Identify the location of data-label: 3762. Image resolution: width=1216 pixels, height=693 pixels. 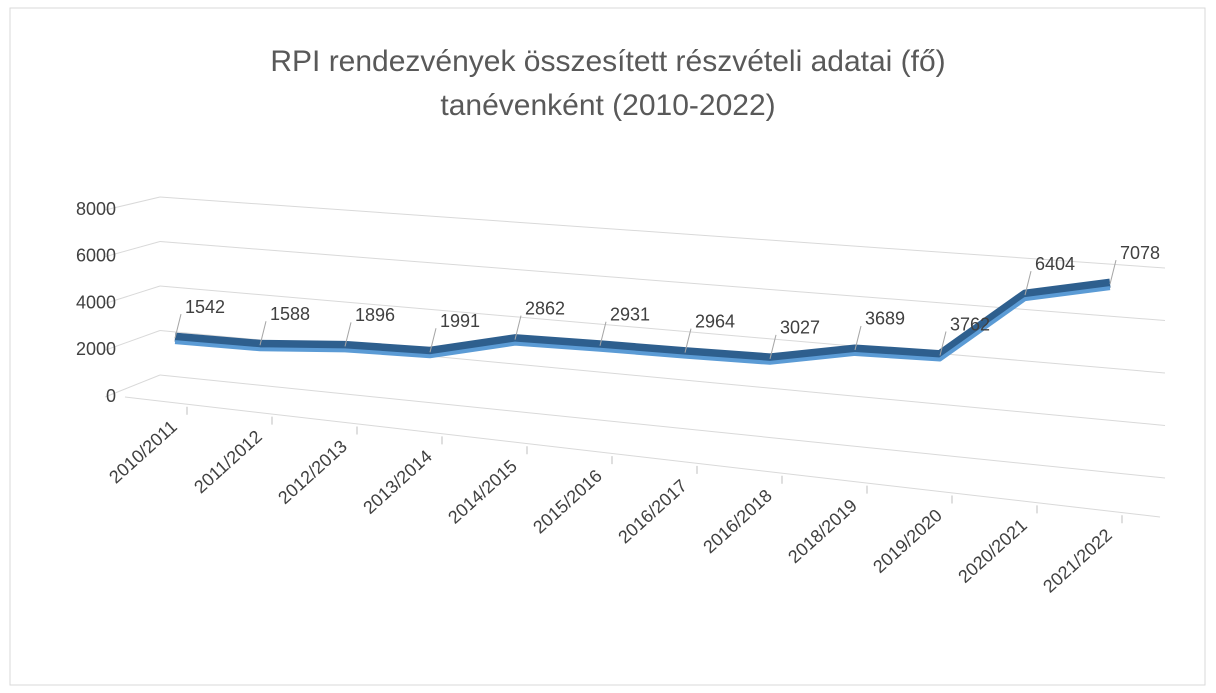
(970, 324).